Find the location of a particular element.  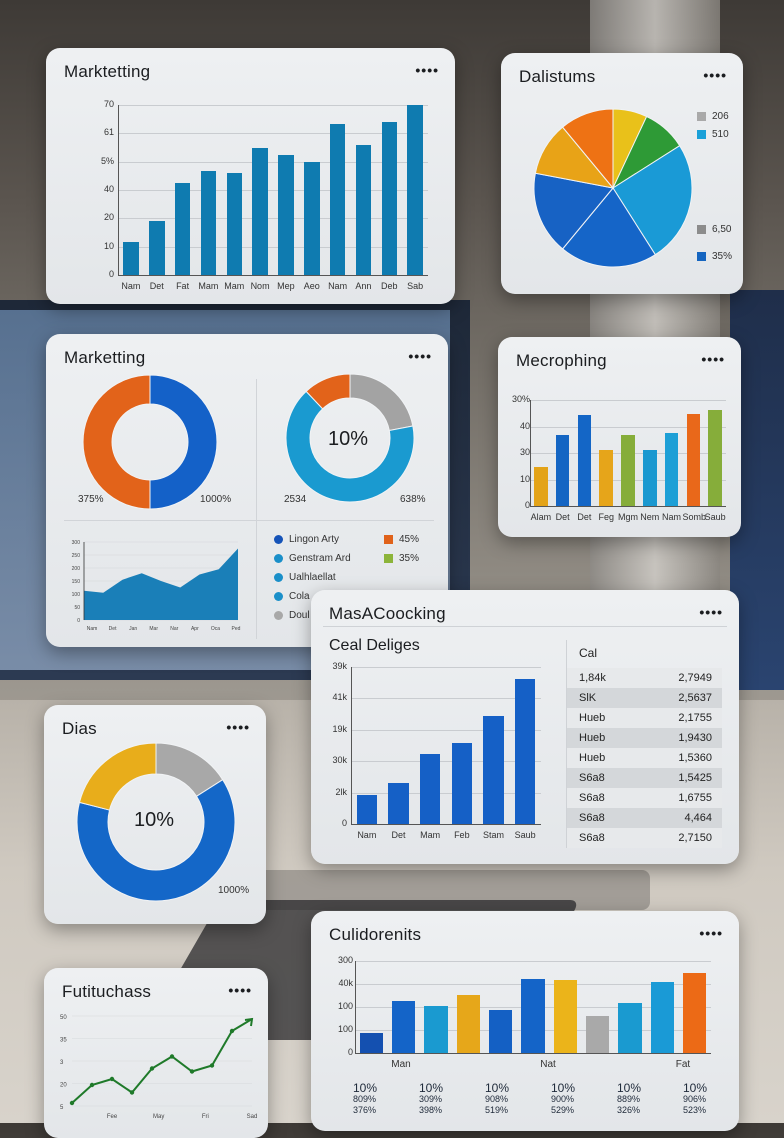

x-tick-label: Sab is located at coordinates (415, 286).